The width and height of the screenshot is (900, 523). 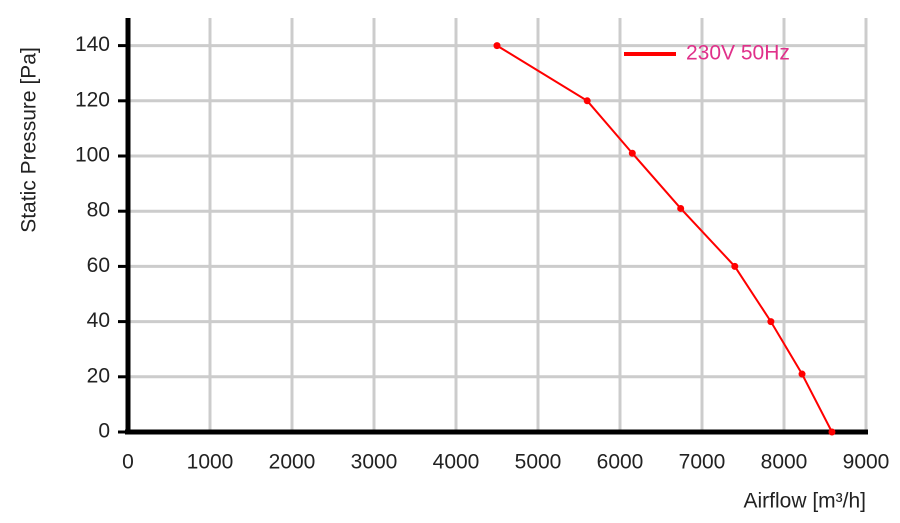 I want to click on x-tick-label: 7000, so click(x=702, y=462).